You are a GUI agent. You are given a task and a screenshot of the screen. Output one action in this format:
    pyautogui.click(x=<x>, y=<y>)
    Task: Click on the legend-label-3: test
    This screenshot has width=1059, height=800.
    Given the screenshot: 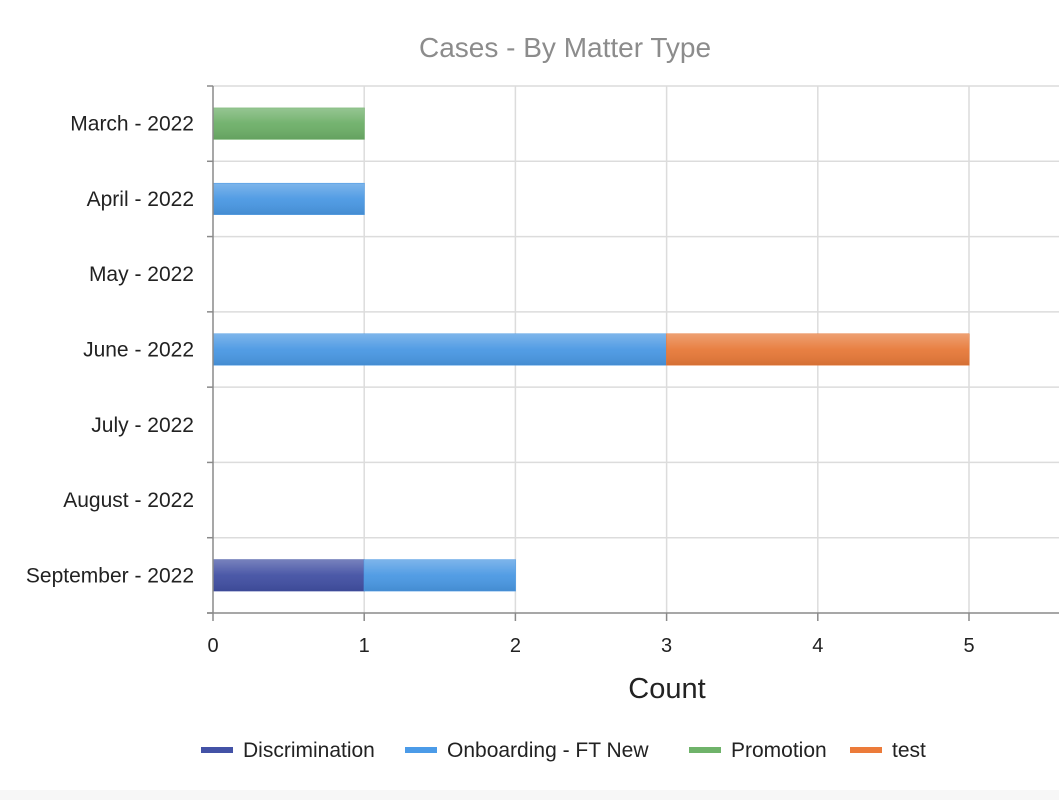 What is the action you would take?
    pyautogui.click(x=909, y=750)
    